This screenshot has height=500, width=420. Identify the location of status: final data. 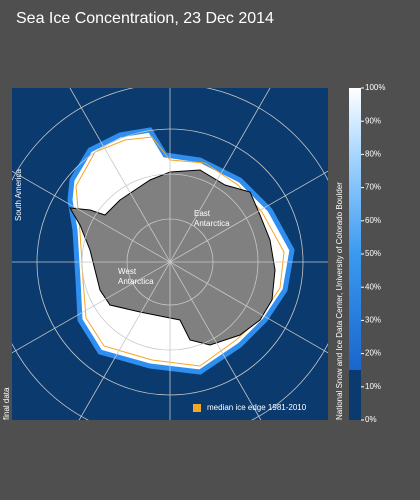
(6, 403).